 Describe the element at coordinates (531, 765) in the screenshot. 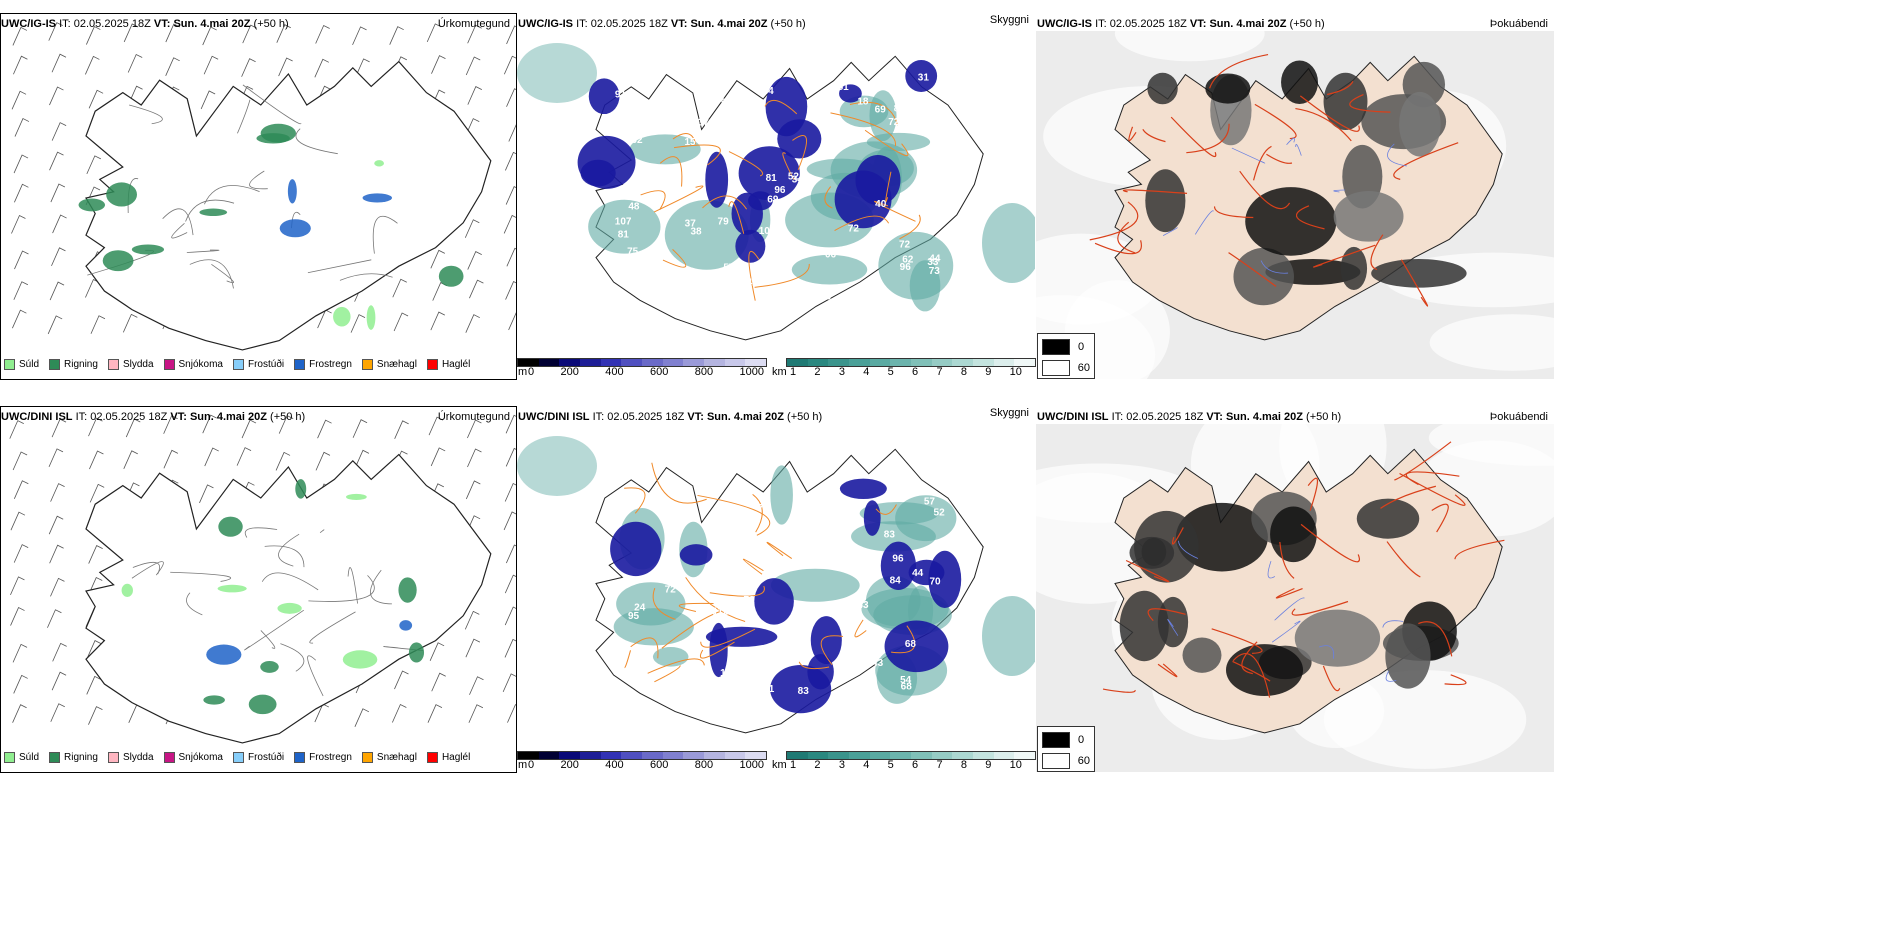

I see `scale-tick-label: 0` at that location.